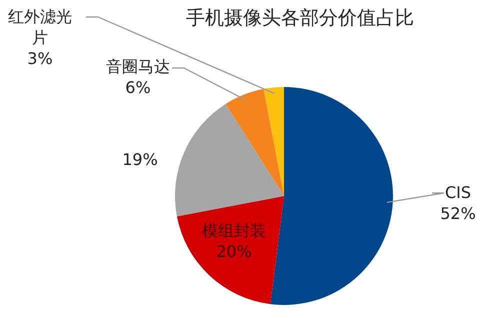  Describe the element at coordinates (138, 87) in the screenshot. I see `data-label: 6%` at that location.